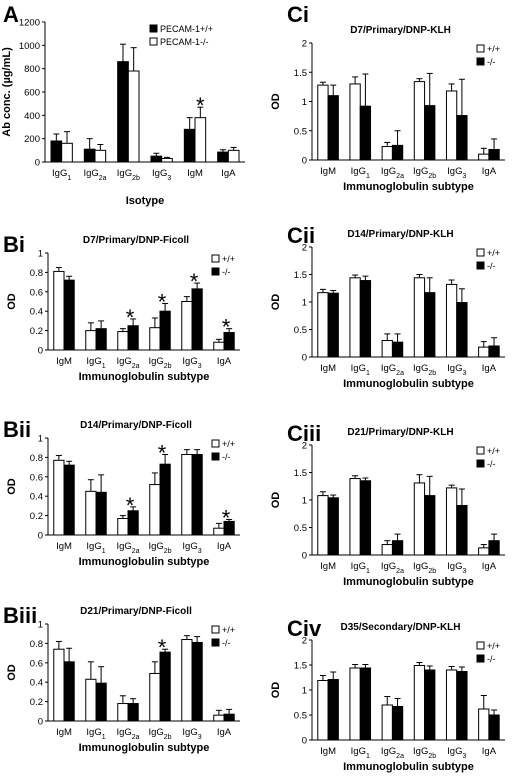 Image resolution: width=520 pixels, height=781 pixels. I want to click on y-axis-label: Ab conc. (µg/mL), so click(7, 92).